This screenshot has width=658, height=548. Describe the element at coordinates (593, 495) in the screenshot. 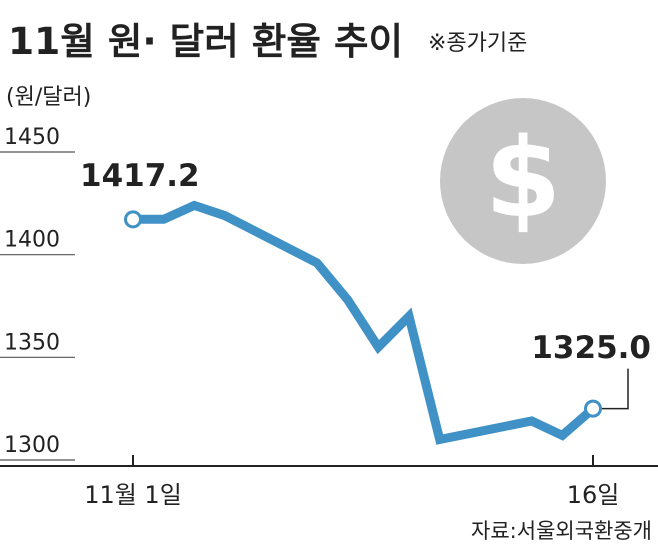

I see `x-tick-label: 16일` at that location.